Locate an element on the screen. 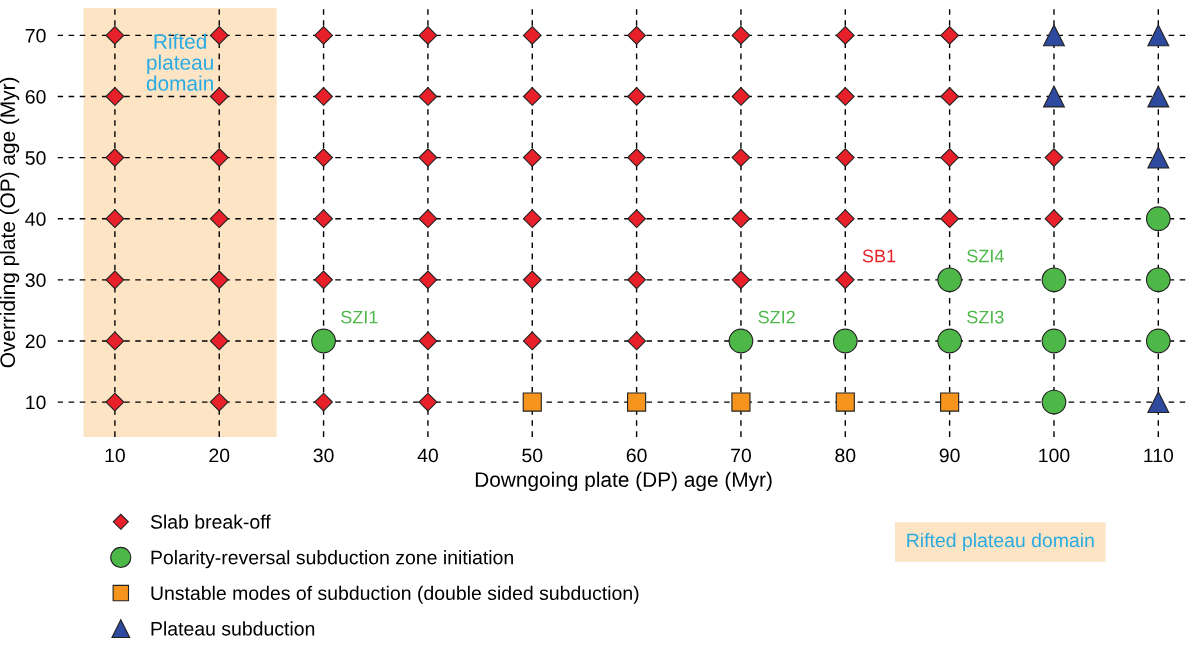 Image resolution: width=1198 pixels, height=657 pixels. legend-label: Slab break-off is located at coordinates (210, 521).